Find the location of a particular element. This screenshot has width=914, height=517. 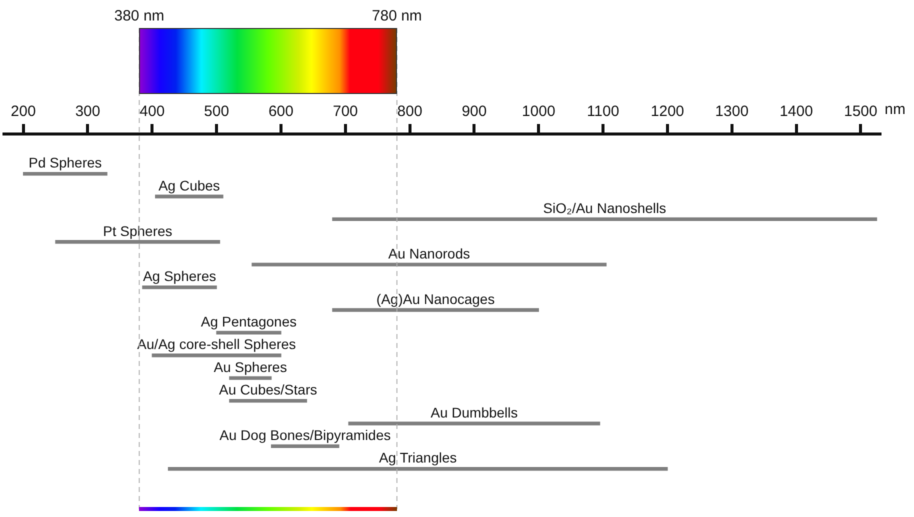

y-tick-label: Ag Triangles is located at coordinates (417, 458).